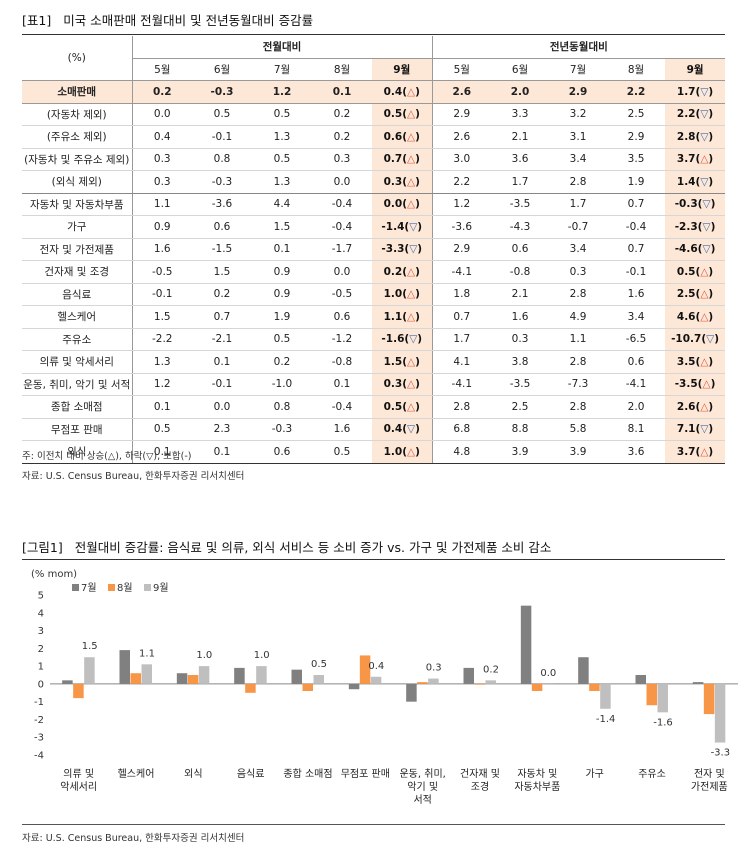  I want to click on mom-cell: -0.8, so click(342, 362).